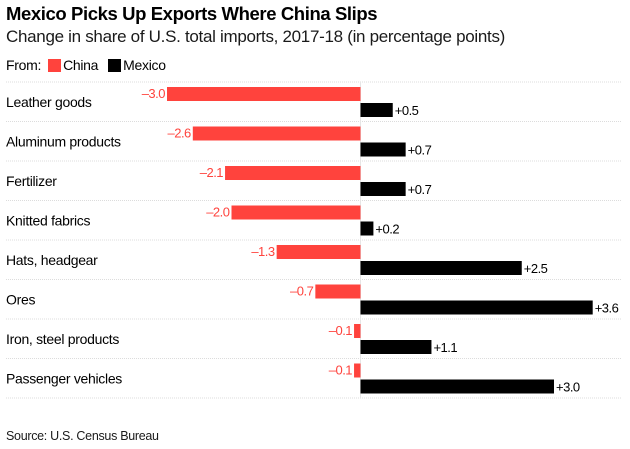 Image resolution: width=630 pixels, height=449 pixels. Describe the element at coordinates (263, 251) in the screenshot. I see `data-label-china: –1.3` at that location.